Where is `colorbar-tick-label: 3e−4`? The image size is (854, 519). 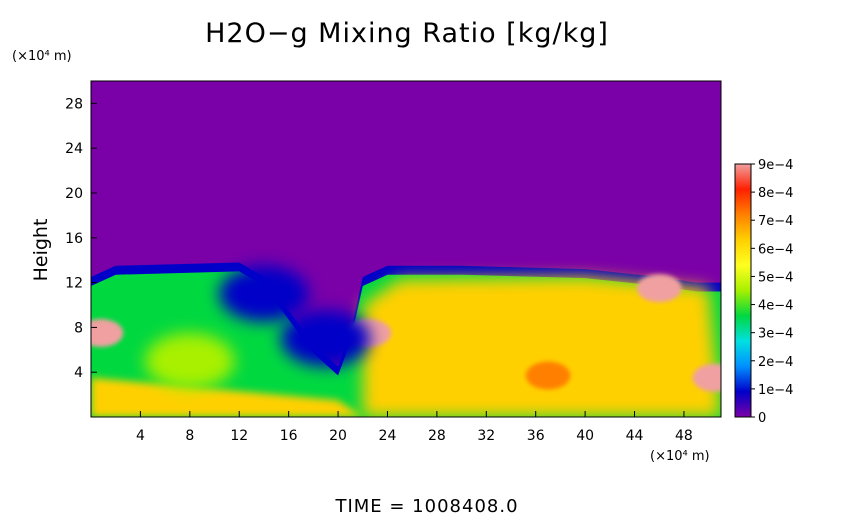 colorbar-tick-label: 3e−4 is located at coordinates (775, 334).